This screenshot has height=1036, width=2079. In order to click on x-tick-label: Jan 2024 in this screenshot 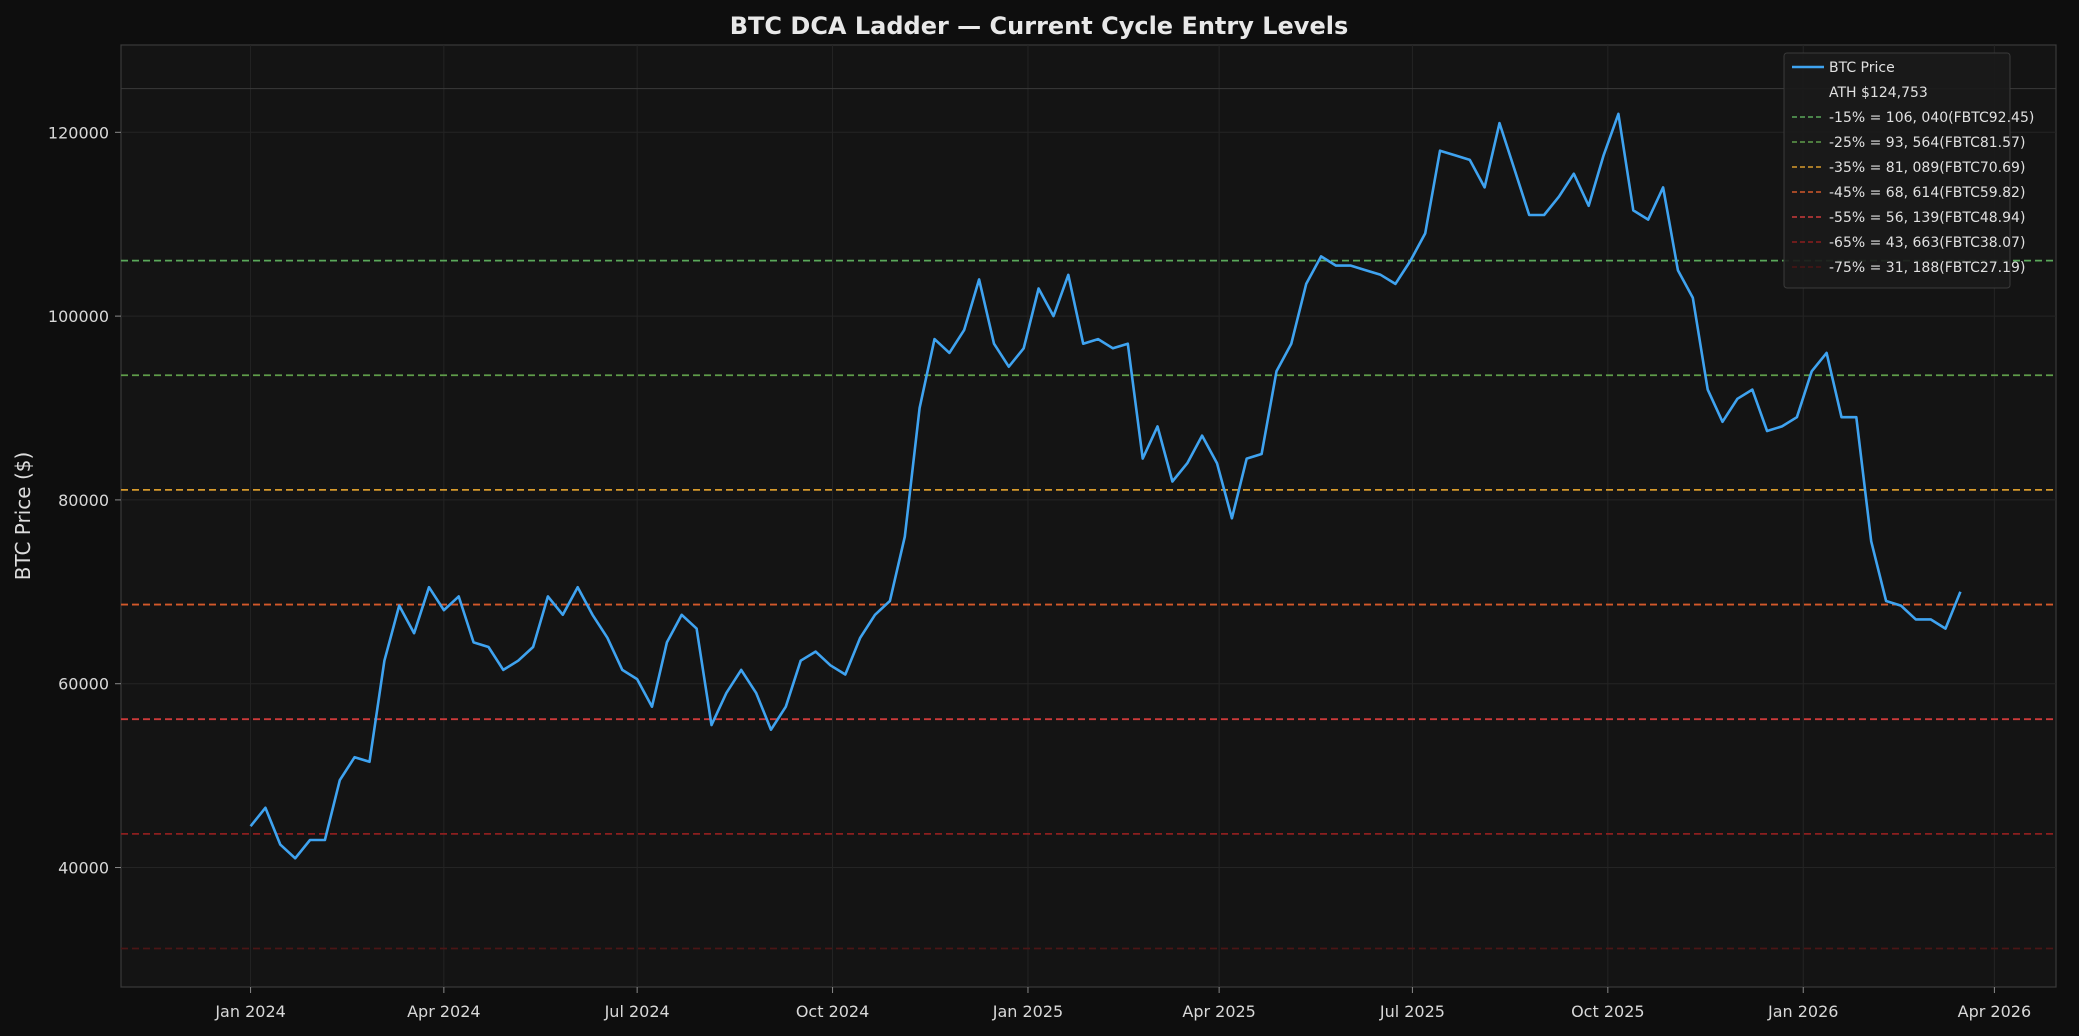, I will do `click(249, 1011)`.